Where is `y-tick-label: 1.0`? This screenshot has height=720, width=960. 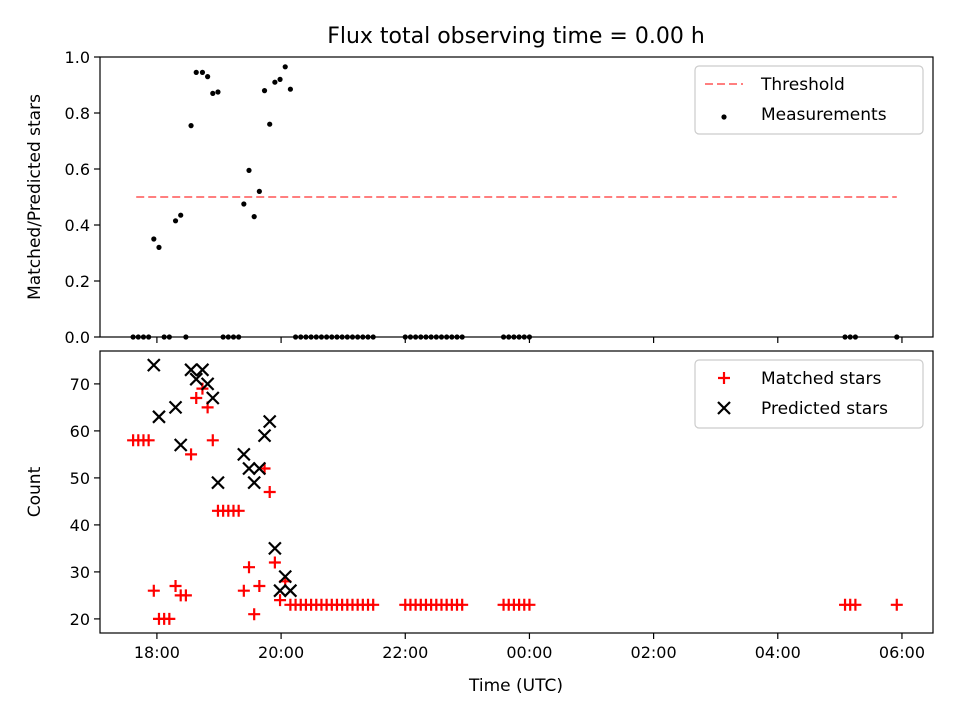
y-tick-label: 1.0 is located at coordinates (77, 57).